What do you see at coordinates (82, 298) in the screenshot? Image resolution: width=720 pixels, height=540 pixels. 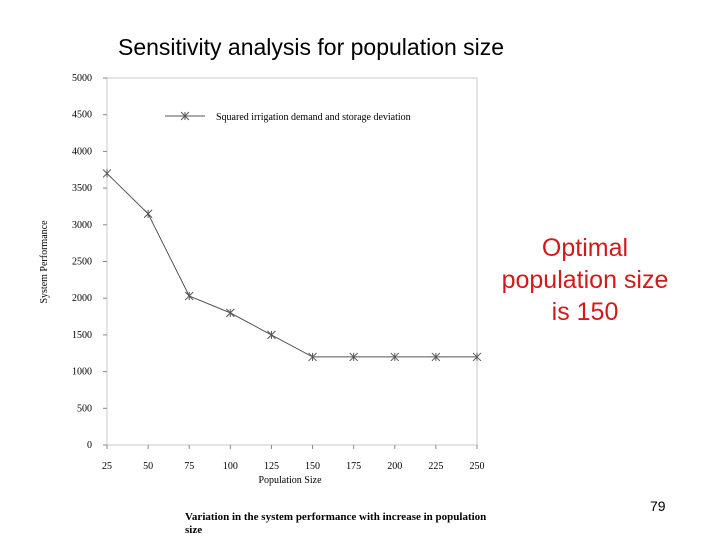 I see `y-tick-label: 2000` at bounding box center [82, 298].